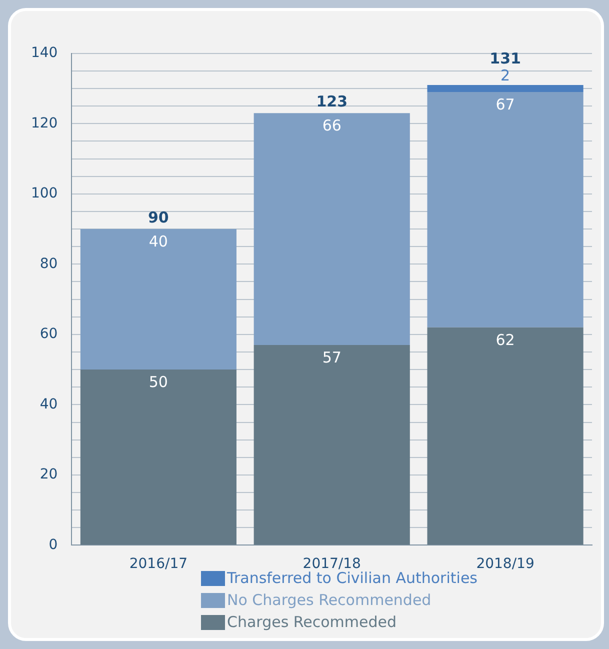 The width and height of the screenshot is (609, 649). Describe the element at coordinates (505, 58) in the screenshot. I see `total-label: 131` at that location.